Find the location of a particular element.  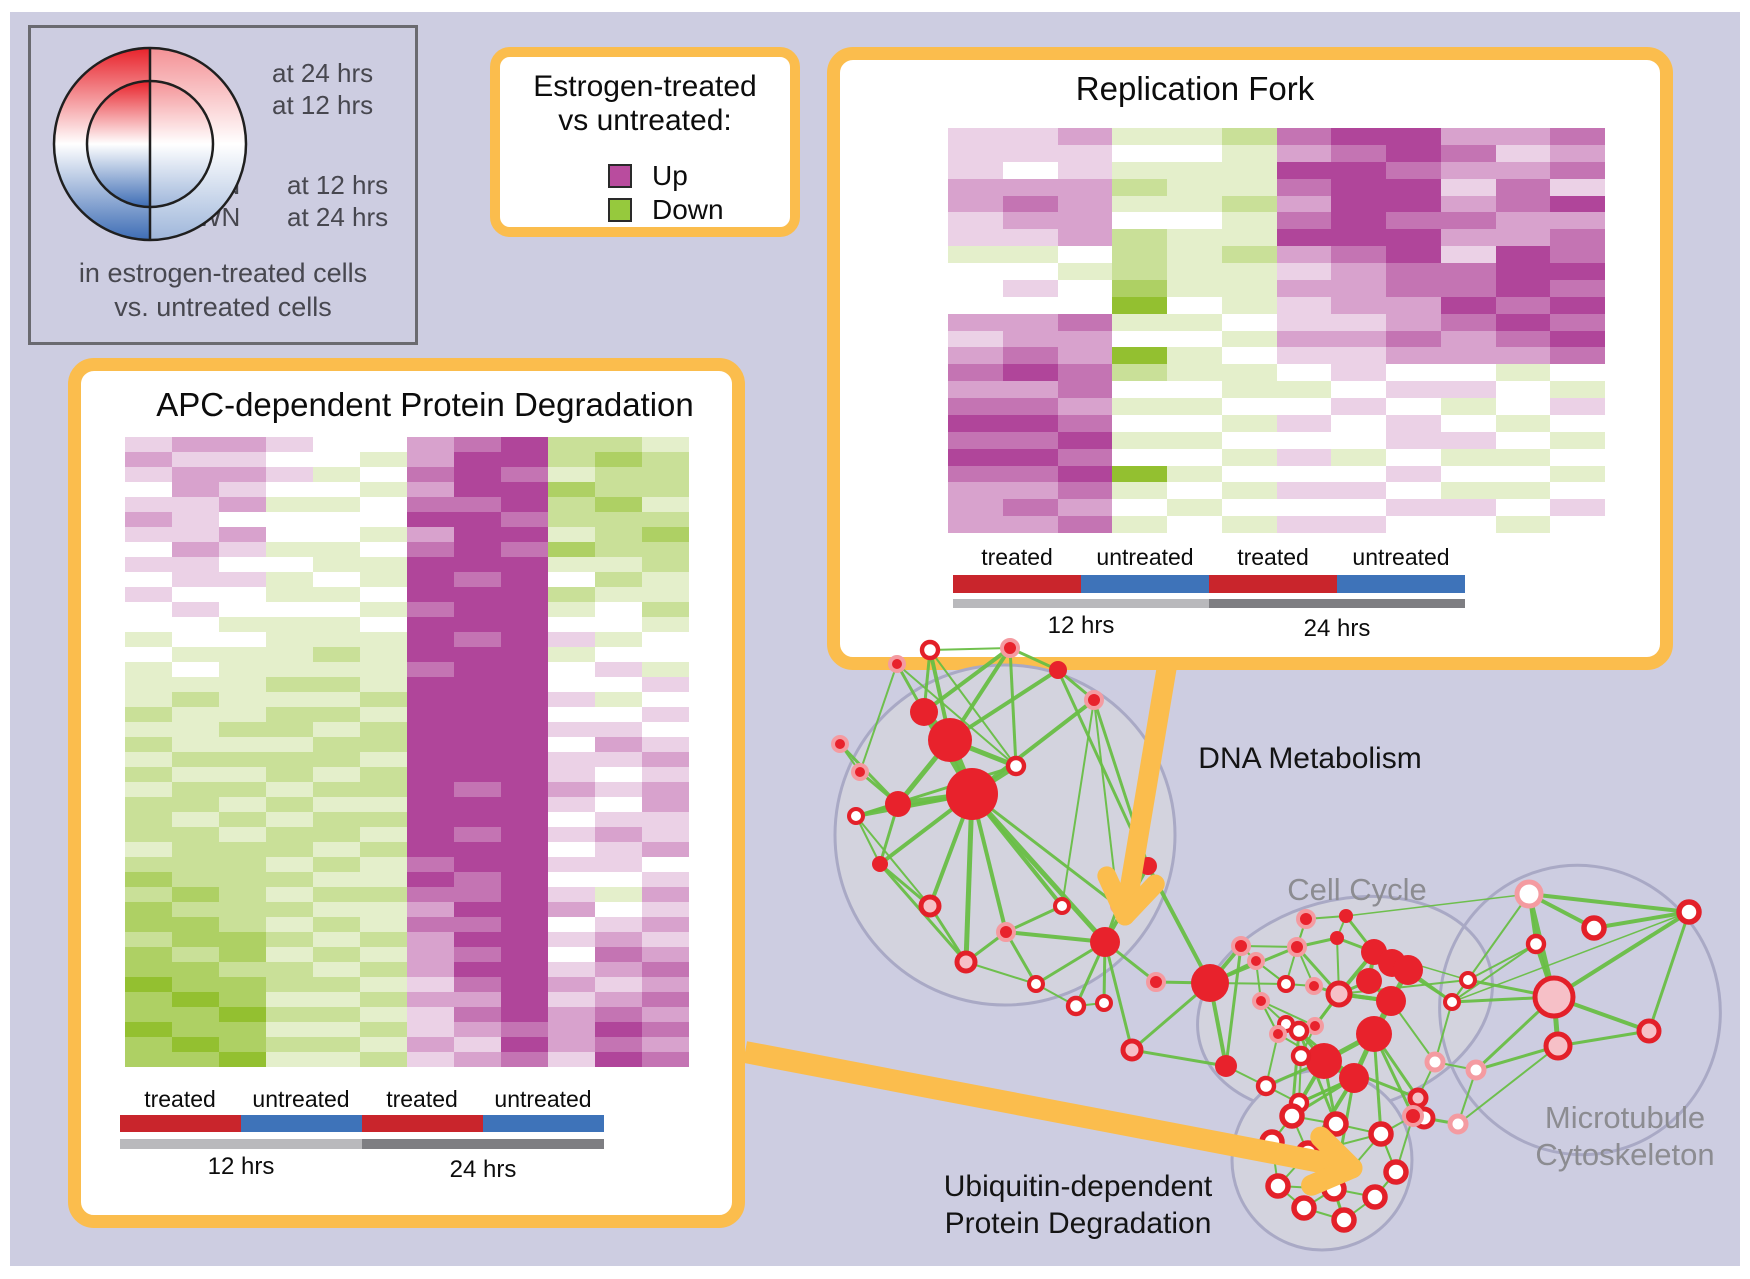

updown-legend-dir-3: DOWN is located at coordinates (199, 185).